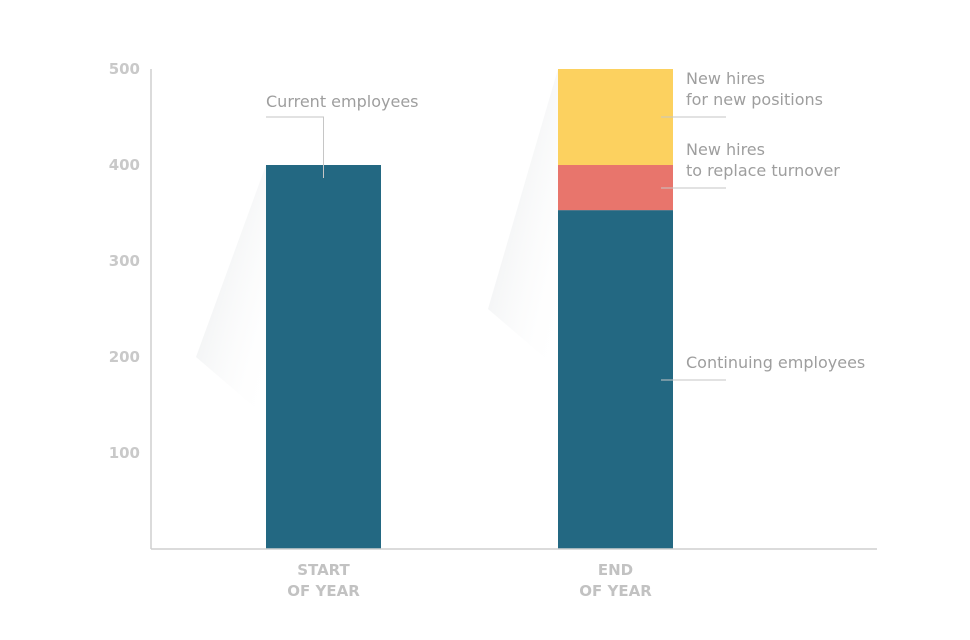 Image resolution: width=970 pixels, height=640 pixels. I want to click on annotation-label: Current employees, so click(342, 101).